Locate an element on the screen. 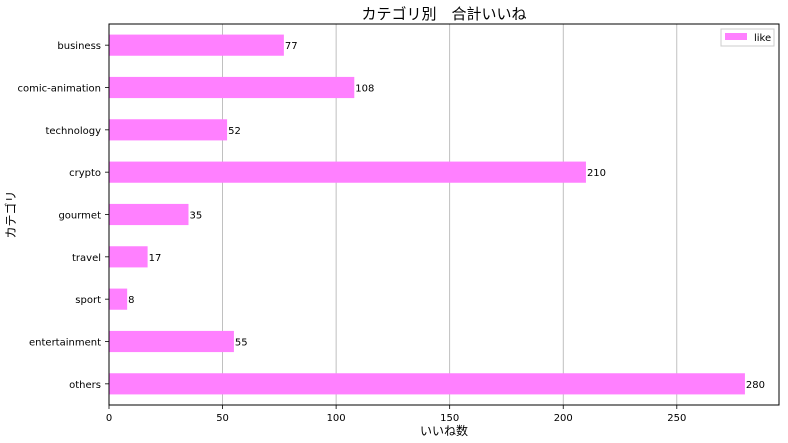 The image size is (788, 443). data-label: 52 is located at coordinates (234, 131).